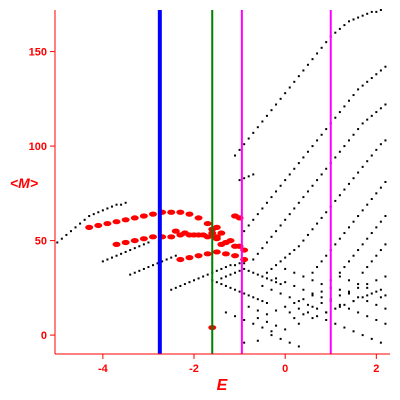  I want to click on y-tick-label-1: 50, so click(41, 242).